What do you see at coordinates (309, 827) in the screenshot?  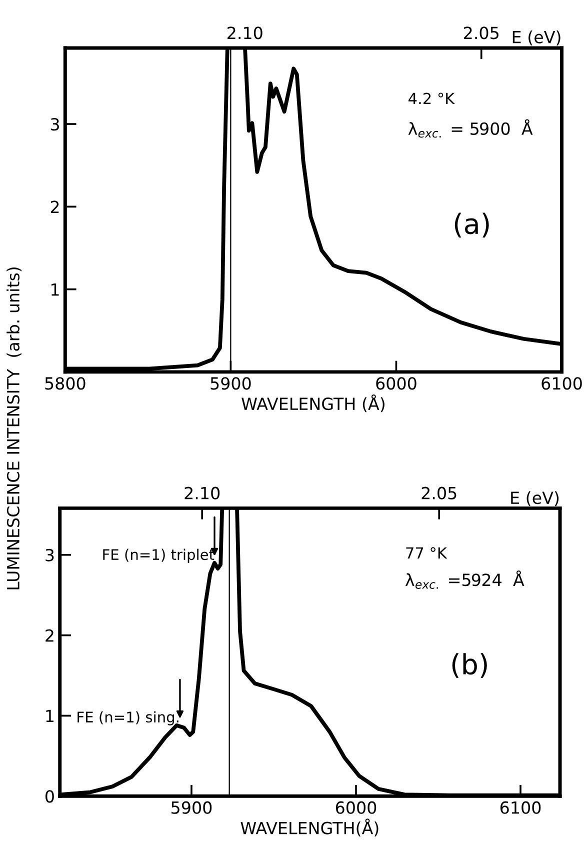 I see `x-axis-title: WAVELENGTH(Å)` at bounding box center [309, 827].